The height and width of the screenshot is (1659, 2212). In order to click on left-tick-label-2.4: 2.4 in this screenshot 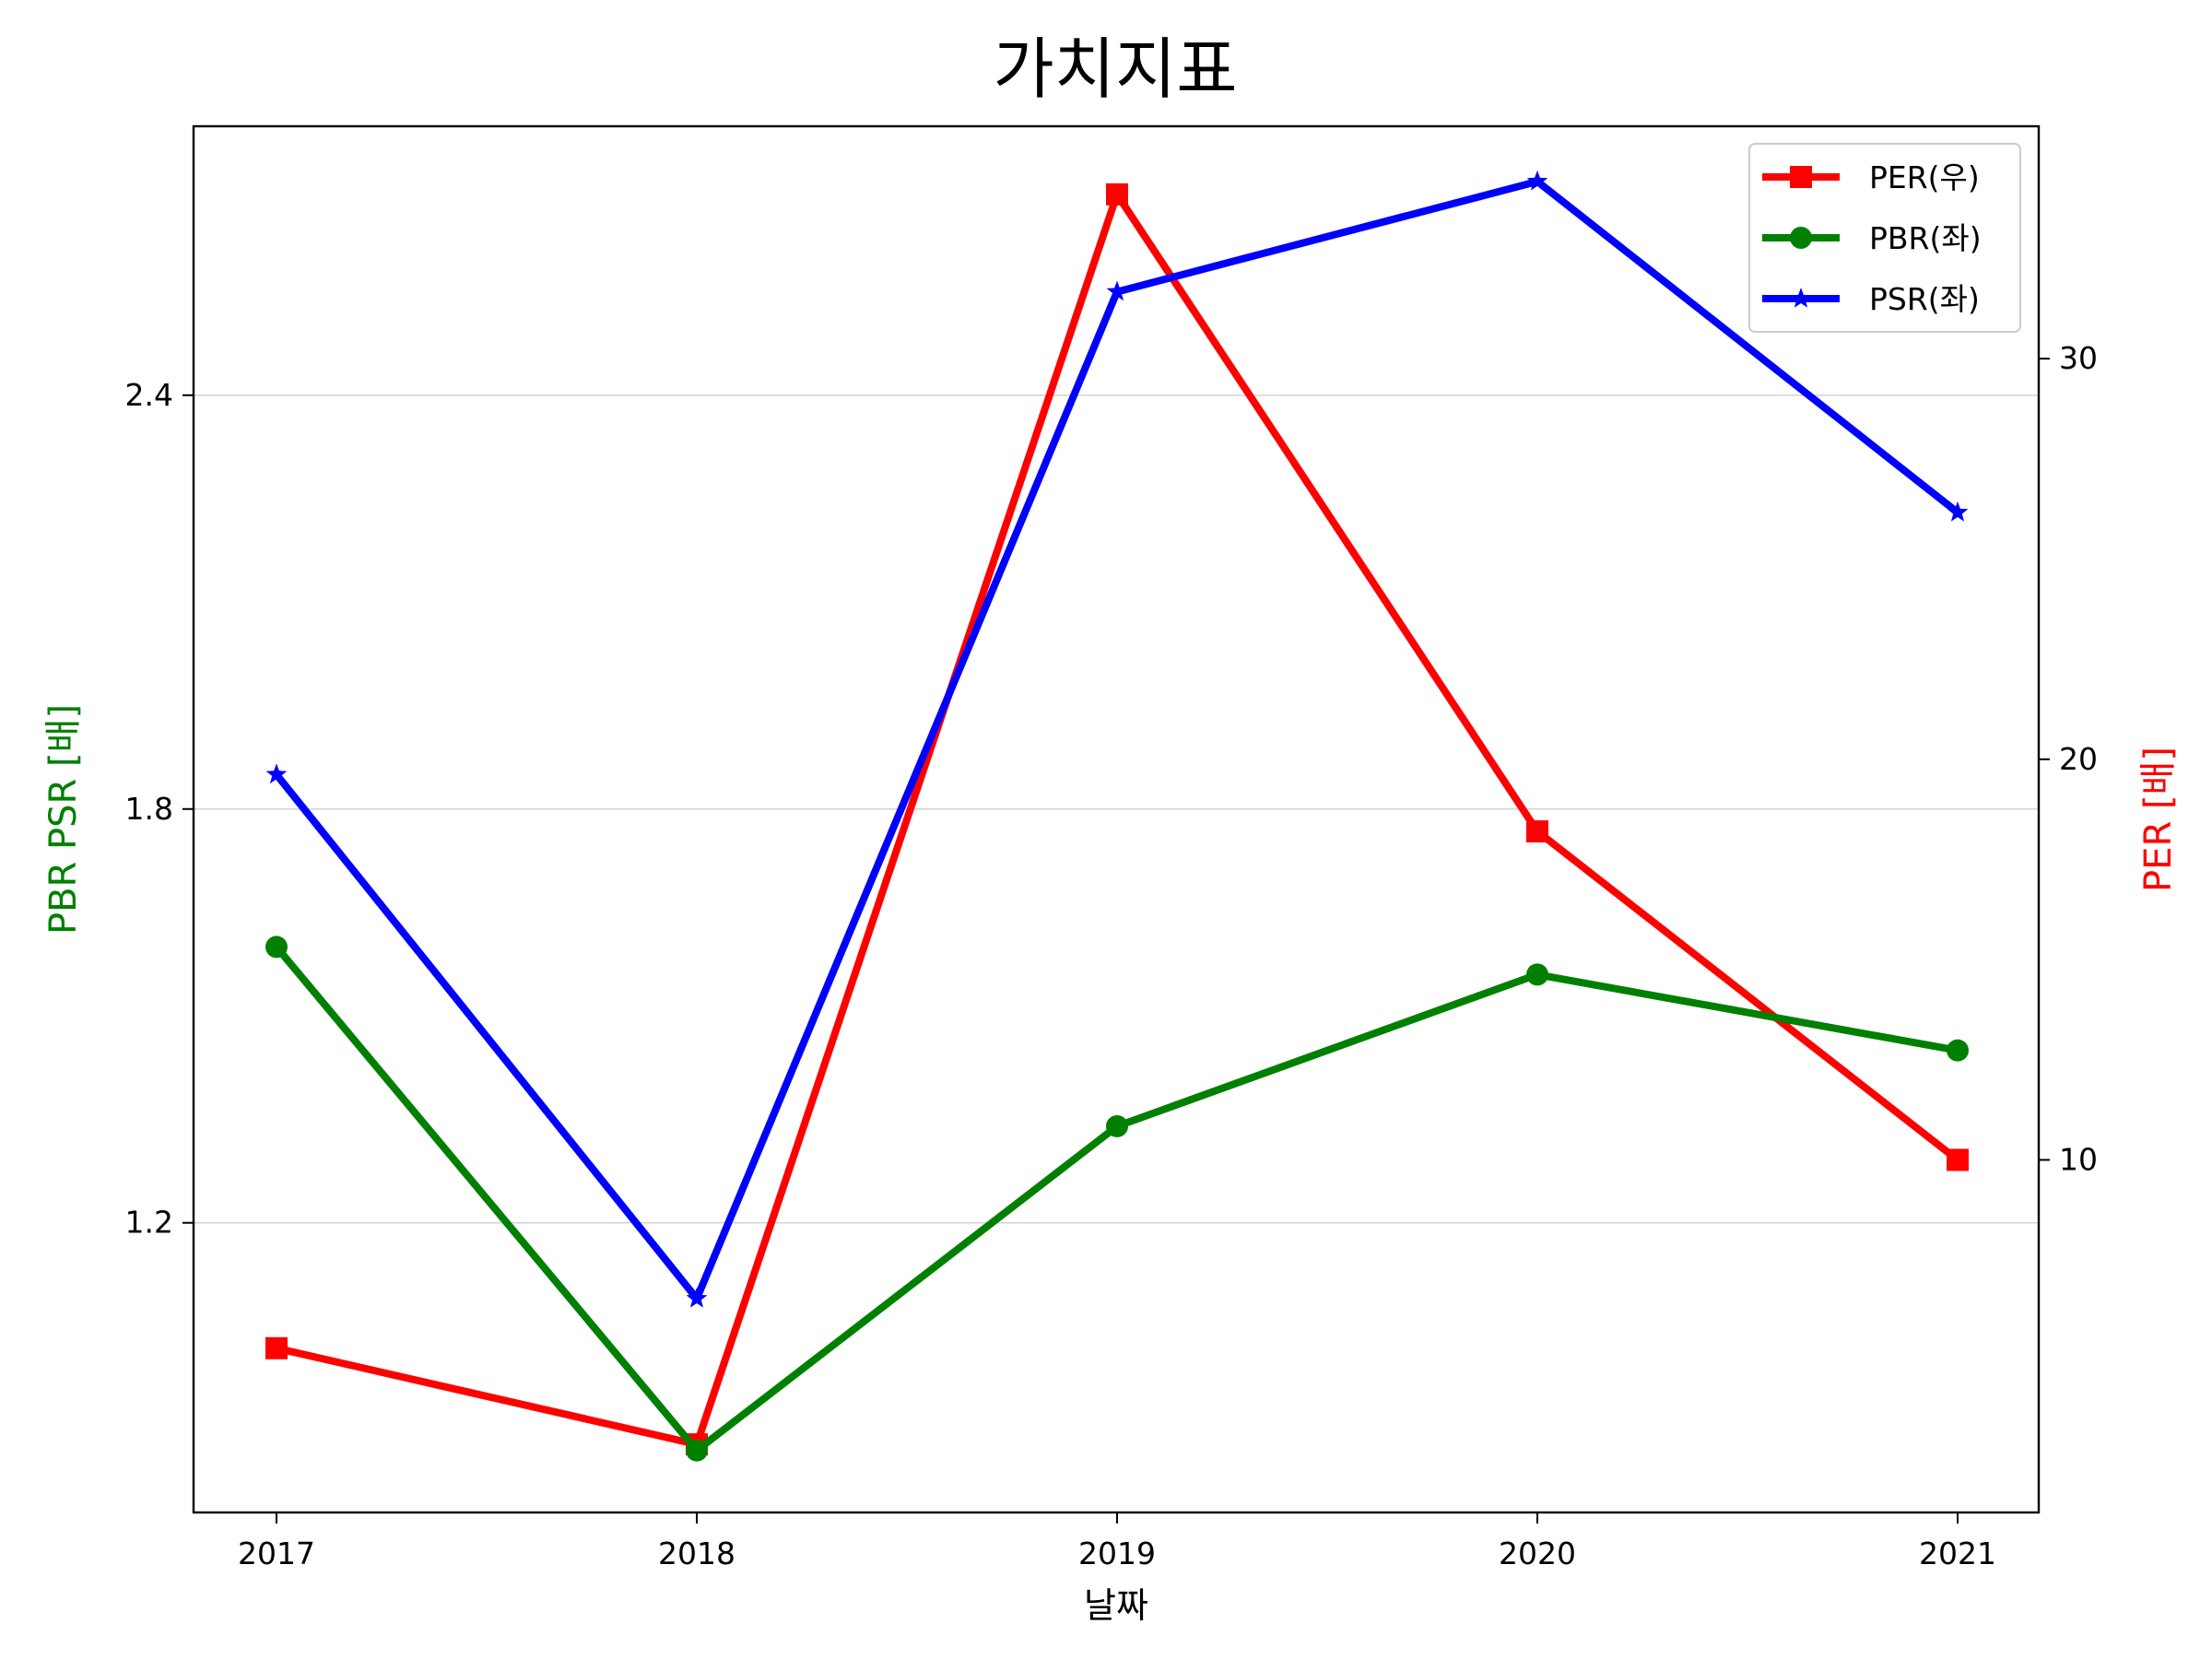, I will do `click(149, 395)`.